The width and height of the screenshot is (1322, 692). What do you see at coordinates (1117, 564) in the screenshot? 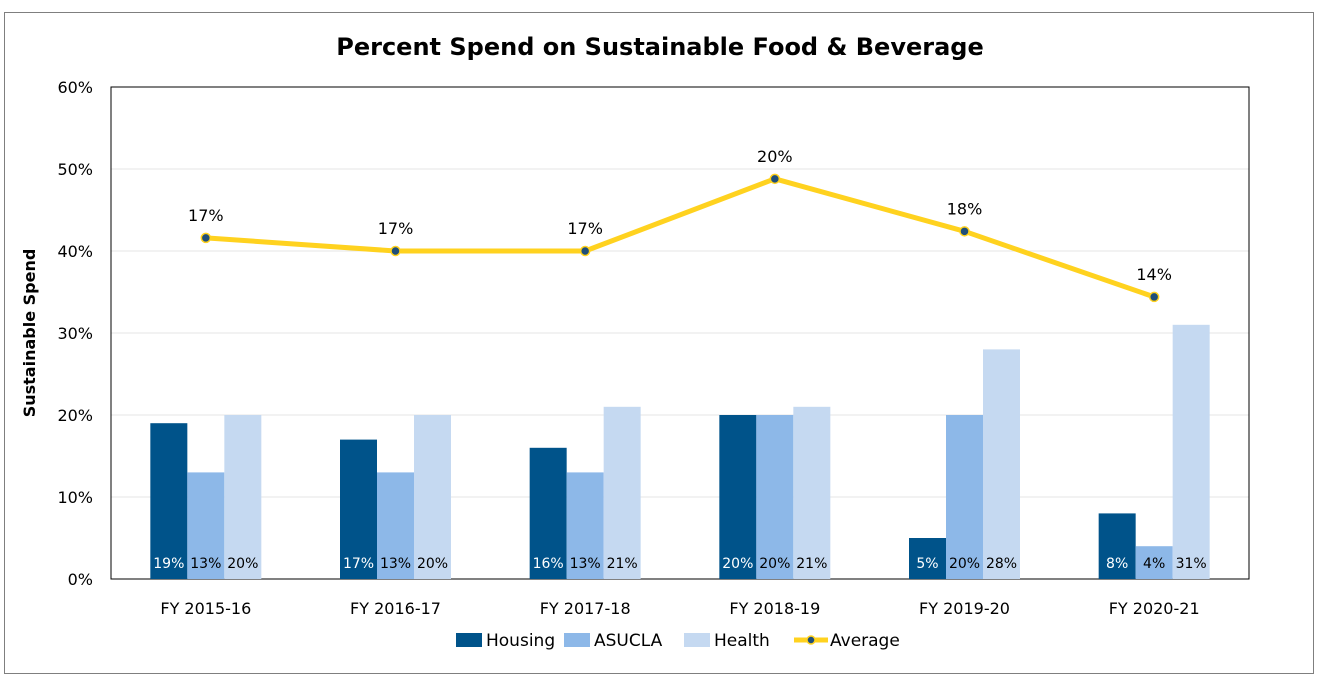
I see `data-label: 8%` at bounding box center [1117, 564].